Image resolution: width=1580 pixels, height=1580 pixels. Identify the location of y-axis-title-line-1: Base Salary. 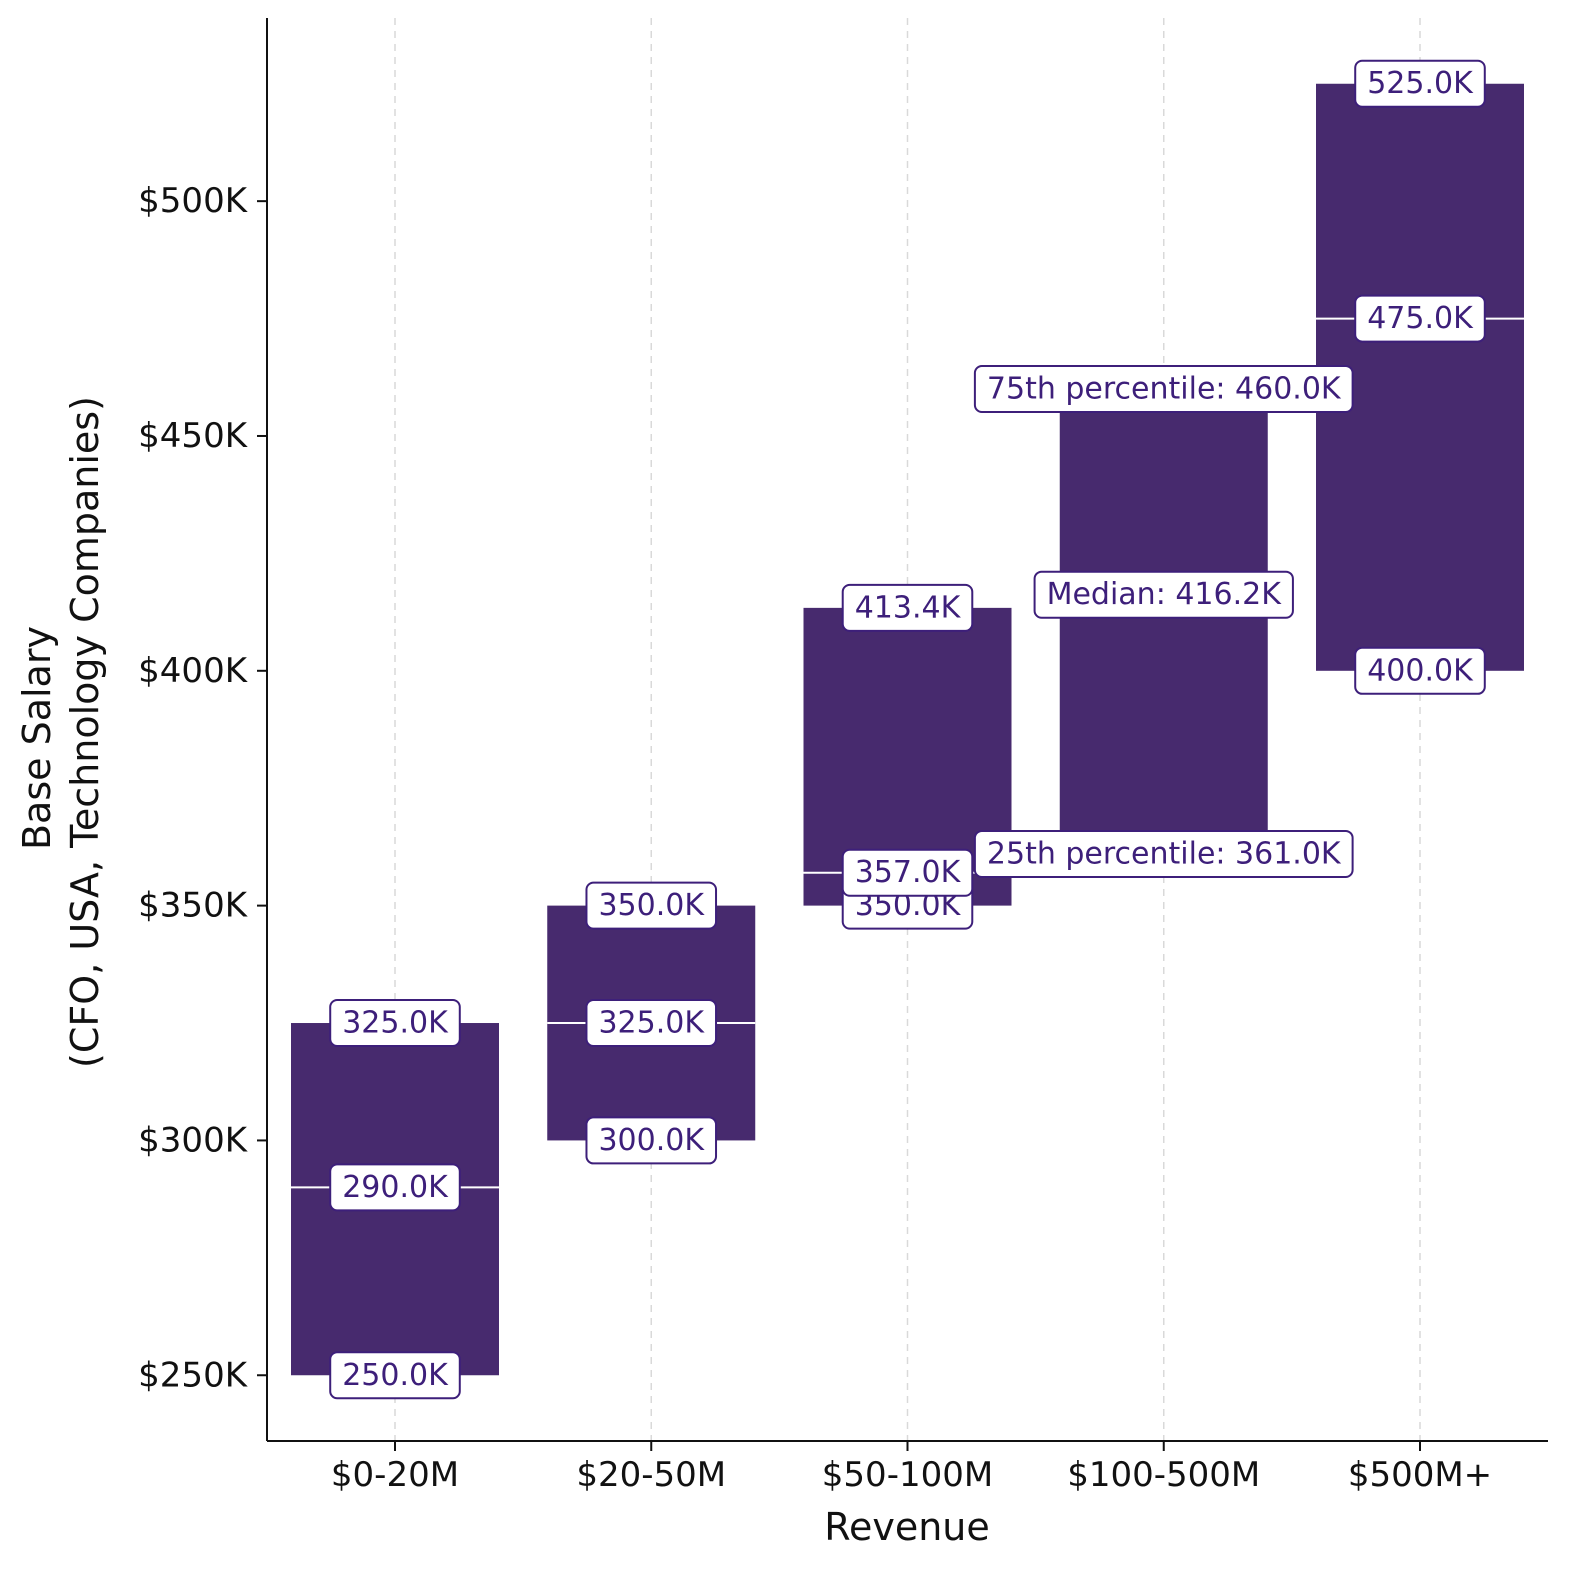
(37, 738).